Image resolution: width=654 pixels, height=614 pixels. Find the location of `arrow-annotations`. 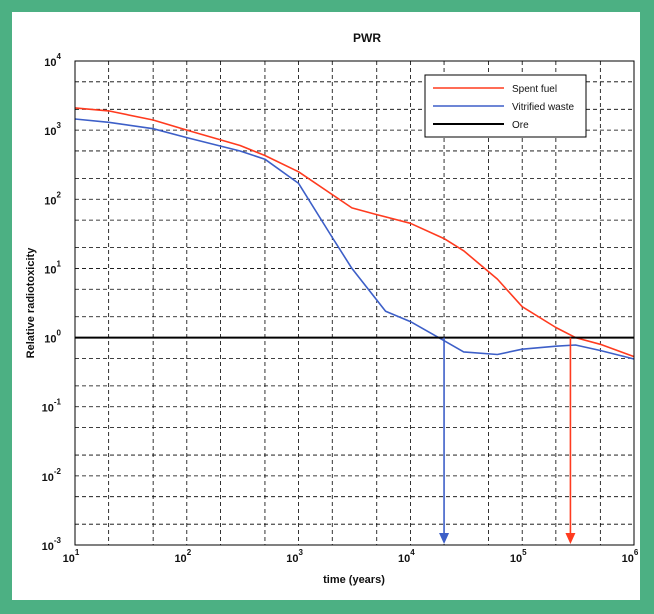

arrow-annotations is located at coordinates (507, 440).